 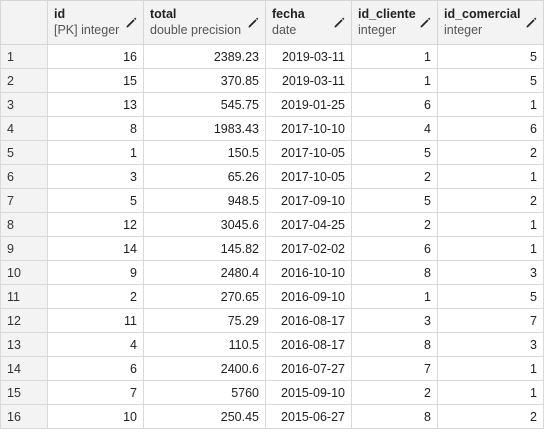 What do you see at coordinates (308, 104) in the screenshot?
I see `cell-fecha: 2019-01-25` at bounding box center [308, 104].